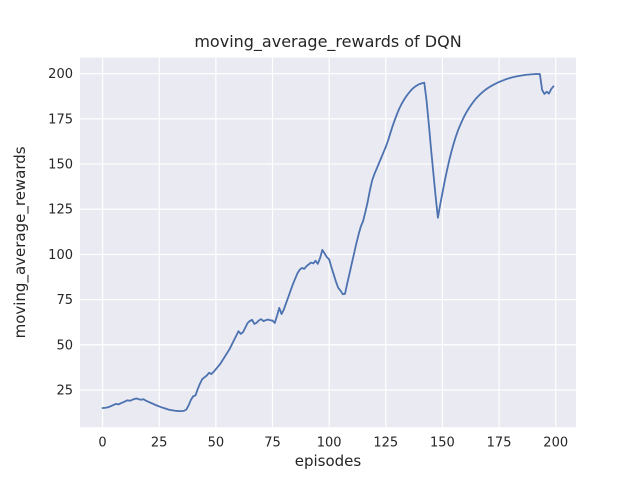 The width and height of the screenshot is (640, 480). What do you see at coordinates (60, 165) in the screenshot?
I see `y-tick-label: 150` at bounding box center [60, 165].